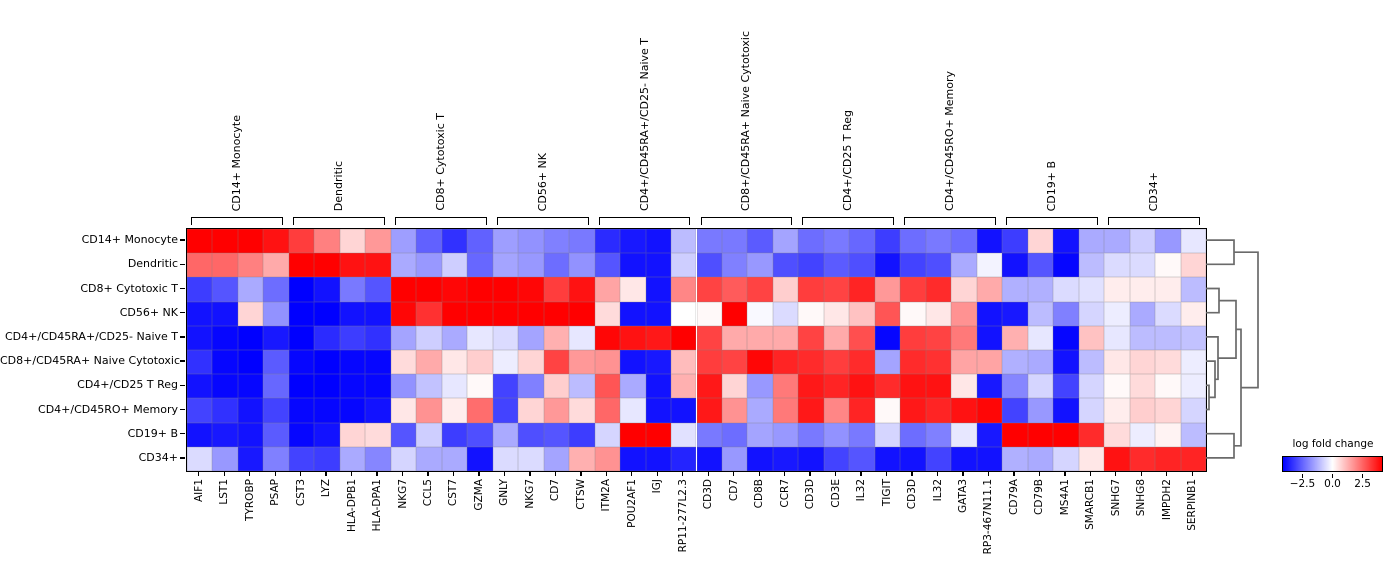 Image resolution: width=1389 pixels, height=562 pixels. What do you see at coordinates (1039, 497) in the screenshot?
I see `column-gene-label: CD79B` at bounding box center [1039, 497].